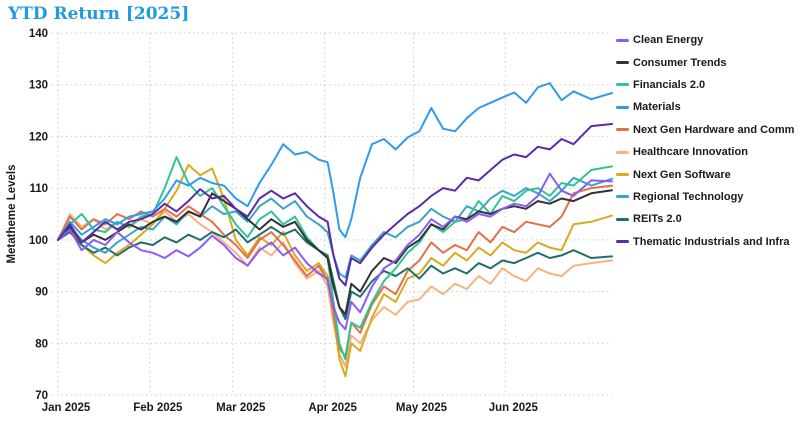 The width and height of the screenshot is (805, 441). What do you see at coordinates (705, 40) in the screenshot?
I see `legend-item-clean-energy: Clean Energy` at bounding box center [705, 40].